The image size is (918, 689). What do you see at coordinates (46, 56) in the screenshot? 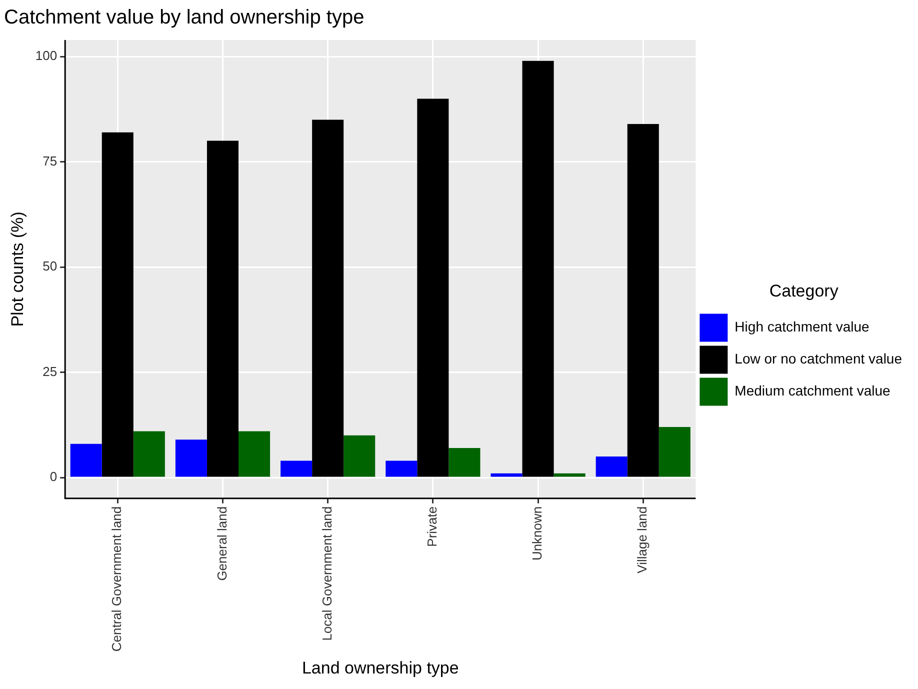
I see `y-tick-label: 100` at bounding box center [46, 56].